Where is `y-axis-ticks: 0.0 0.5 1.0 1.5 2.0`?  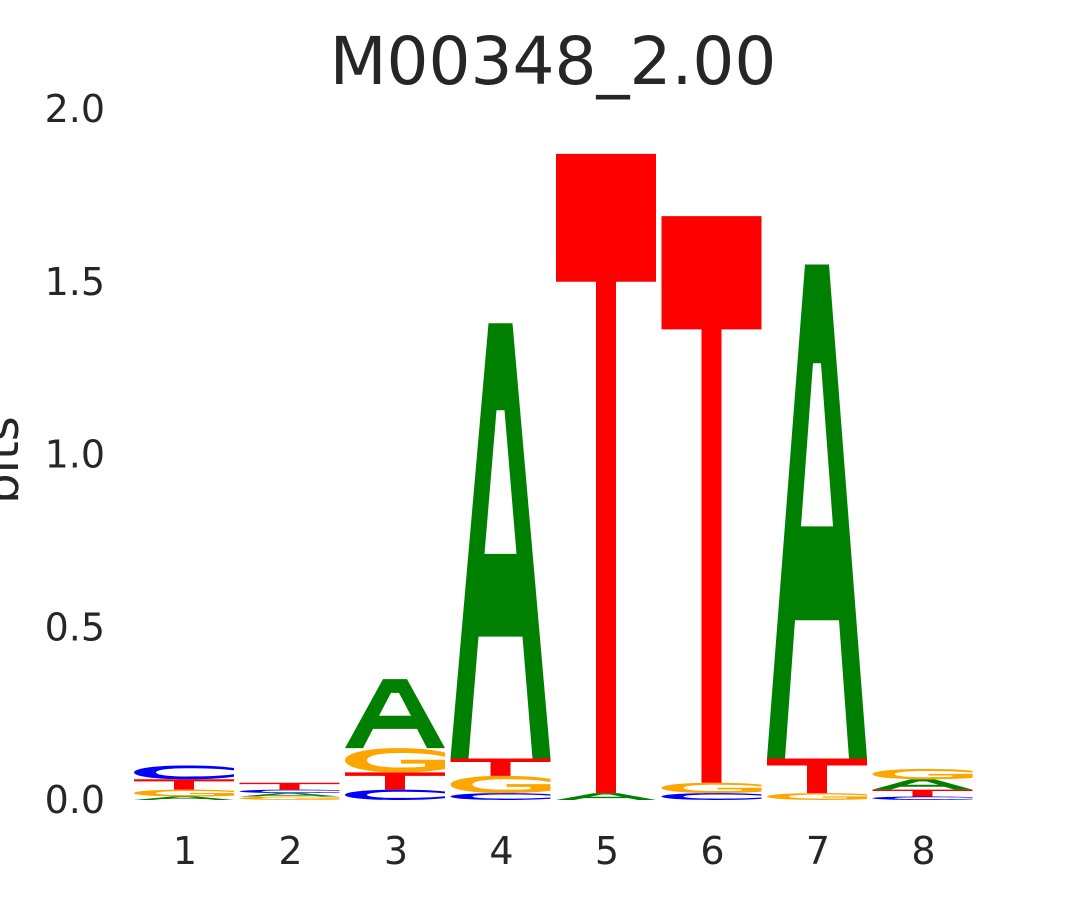 y-axis-ticks: 0.0 0.5 1.0 1.5 2.0 is located at coordinates (75, 454).